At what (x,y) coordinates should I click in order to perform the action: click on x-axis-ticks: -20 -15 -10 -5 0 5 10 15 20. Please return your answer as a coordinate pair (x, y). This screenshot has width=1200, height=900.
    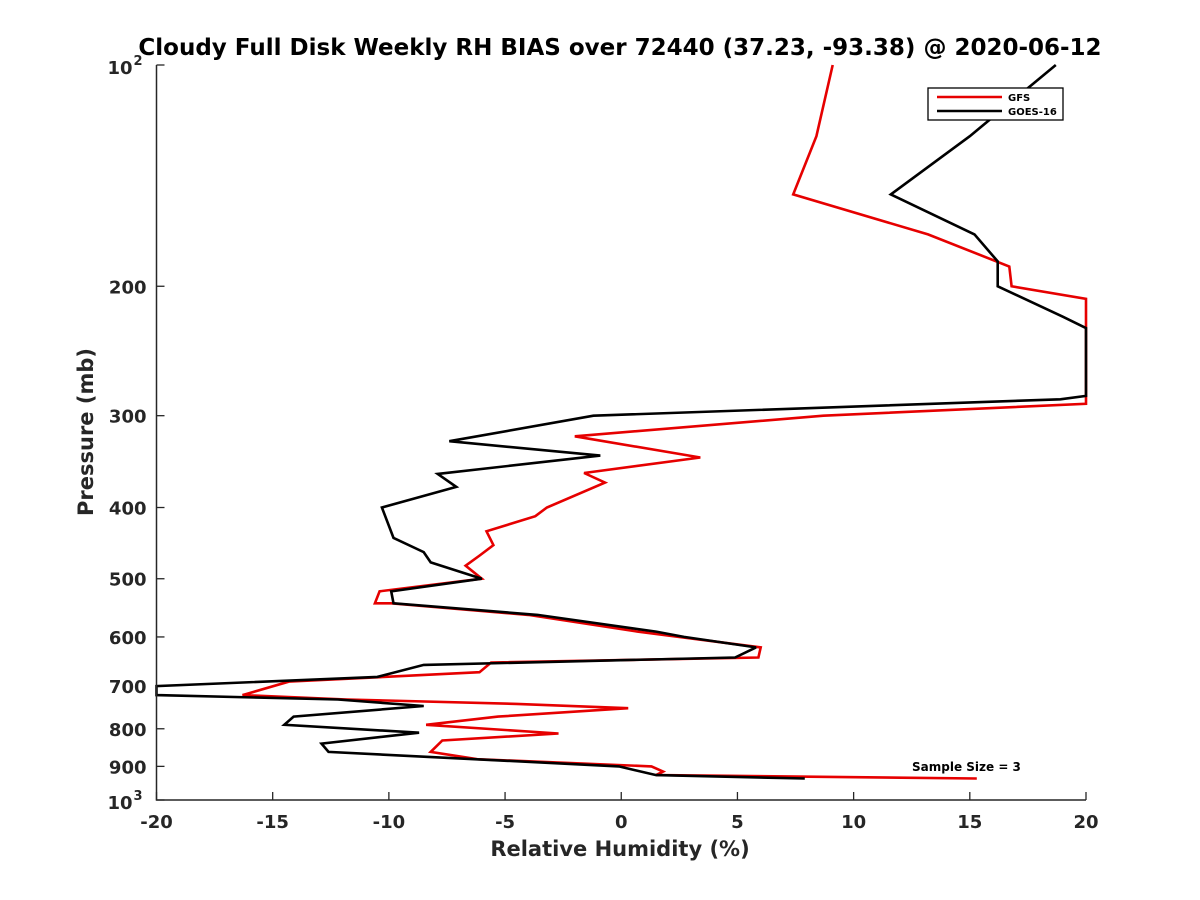
    Looking at the image, I should click on (619, 812).